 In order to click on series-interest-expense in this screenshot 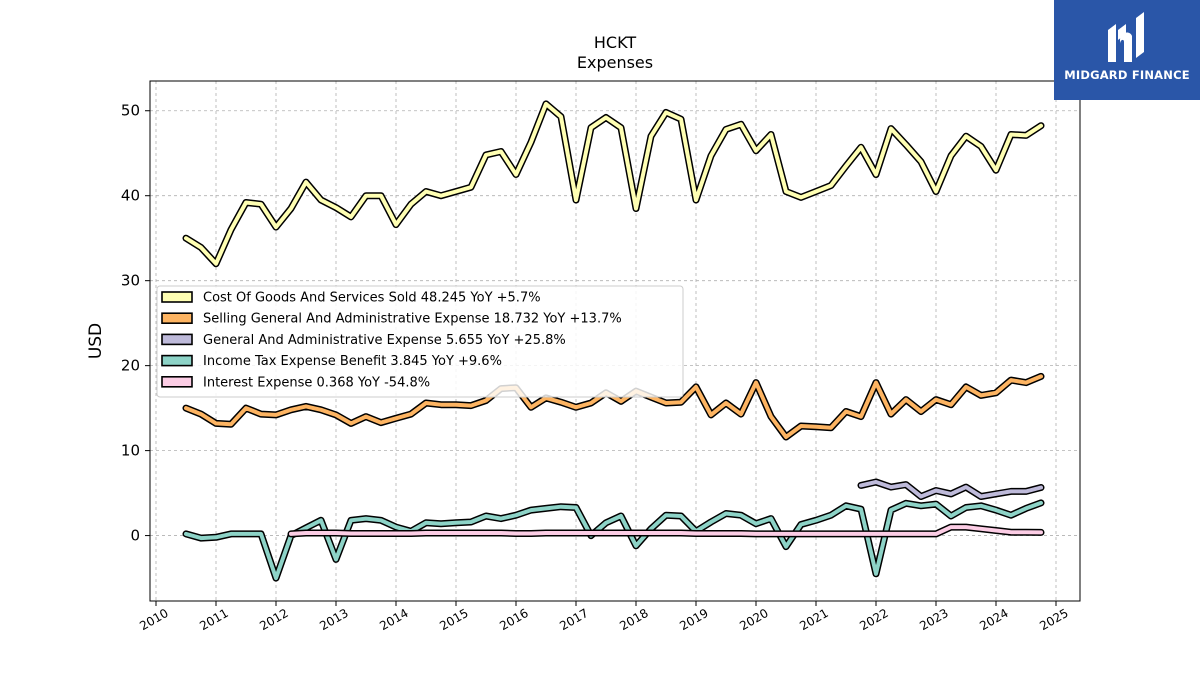, I will do `click(666, 530)`.